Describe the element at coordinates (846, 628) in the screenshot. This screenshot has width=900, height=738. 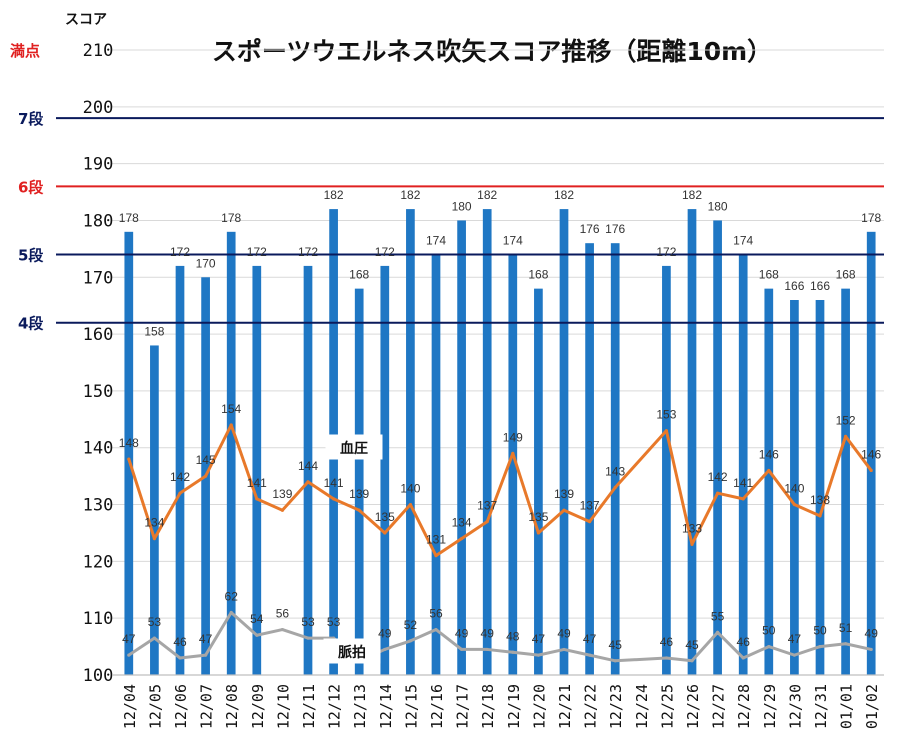
I see `pulse-label: 51` at that location.